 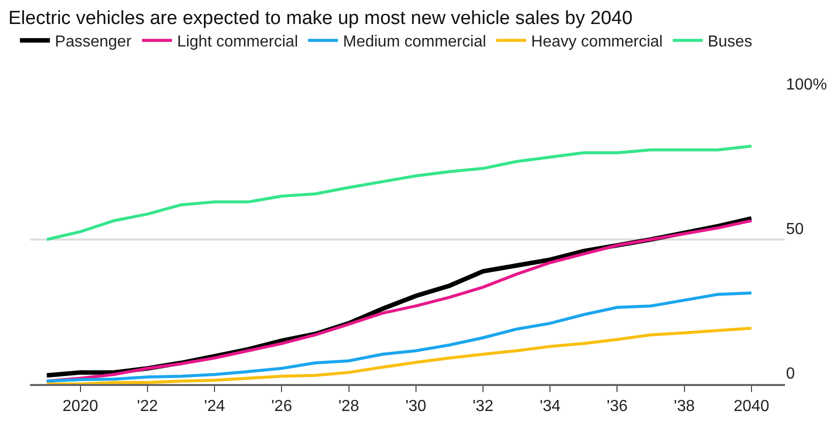 I want to click on legend-label: Buses, so click(x=730, y=42).